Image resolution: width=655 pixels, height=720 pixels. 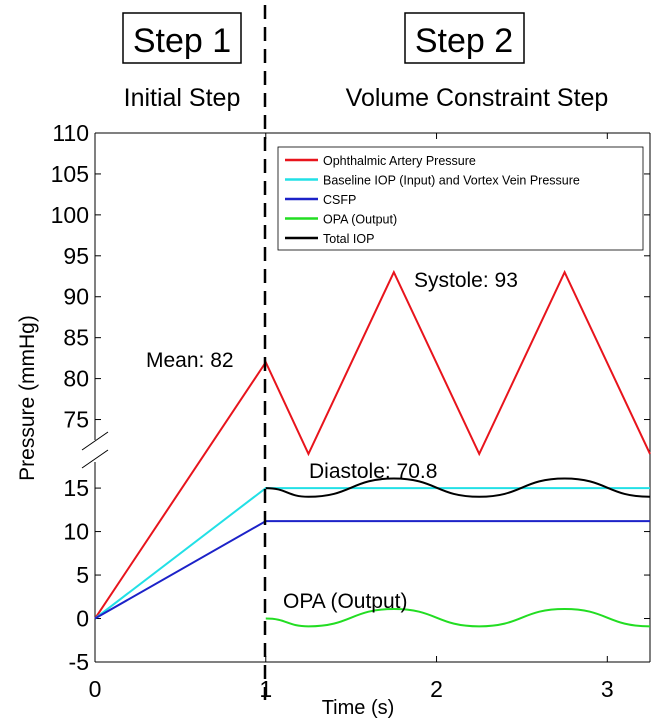 I want to click on diastole-annotation: Diastole: 70.8, so click(x=373, y=471).